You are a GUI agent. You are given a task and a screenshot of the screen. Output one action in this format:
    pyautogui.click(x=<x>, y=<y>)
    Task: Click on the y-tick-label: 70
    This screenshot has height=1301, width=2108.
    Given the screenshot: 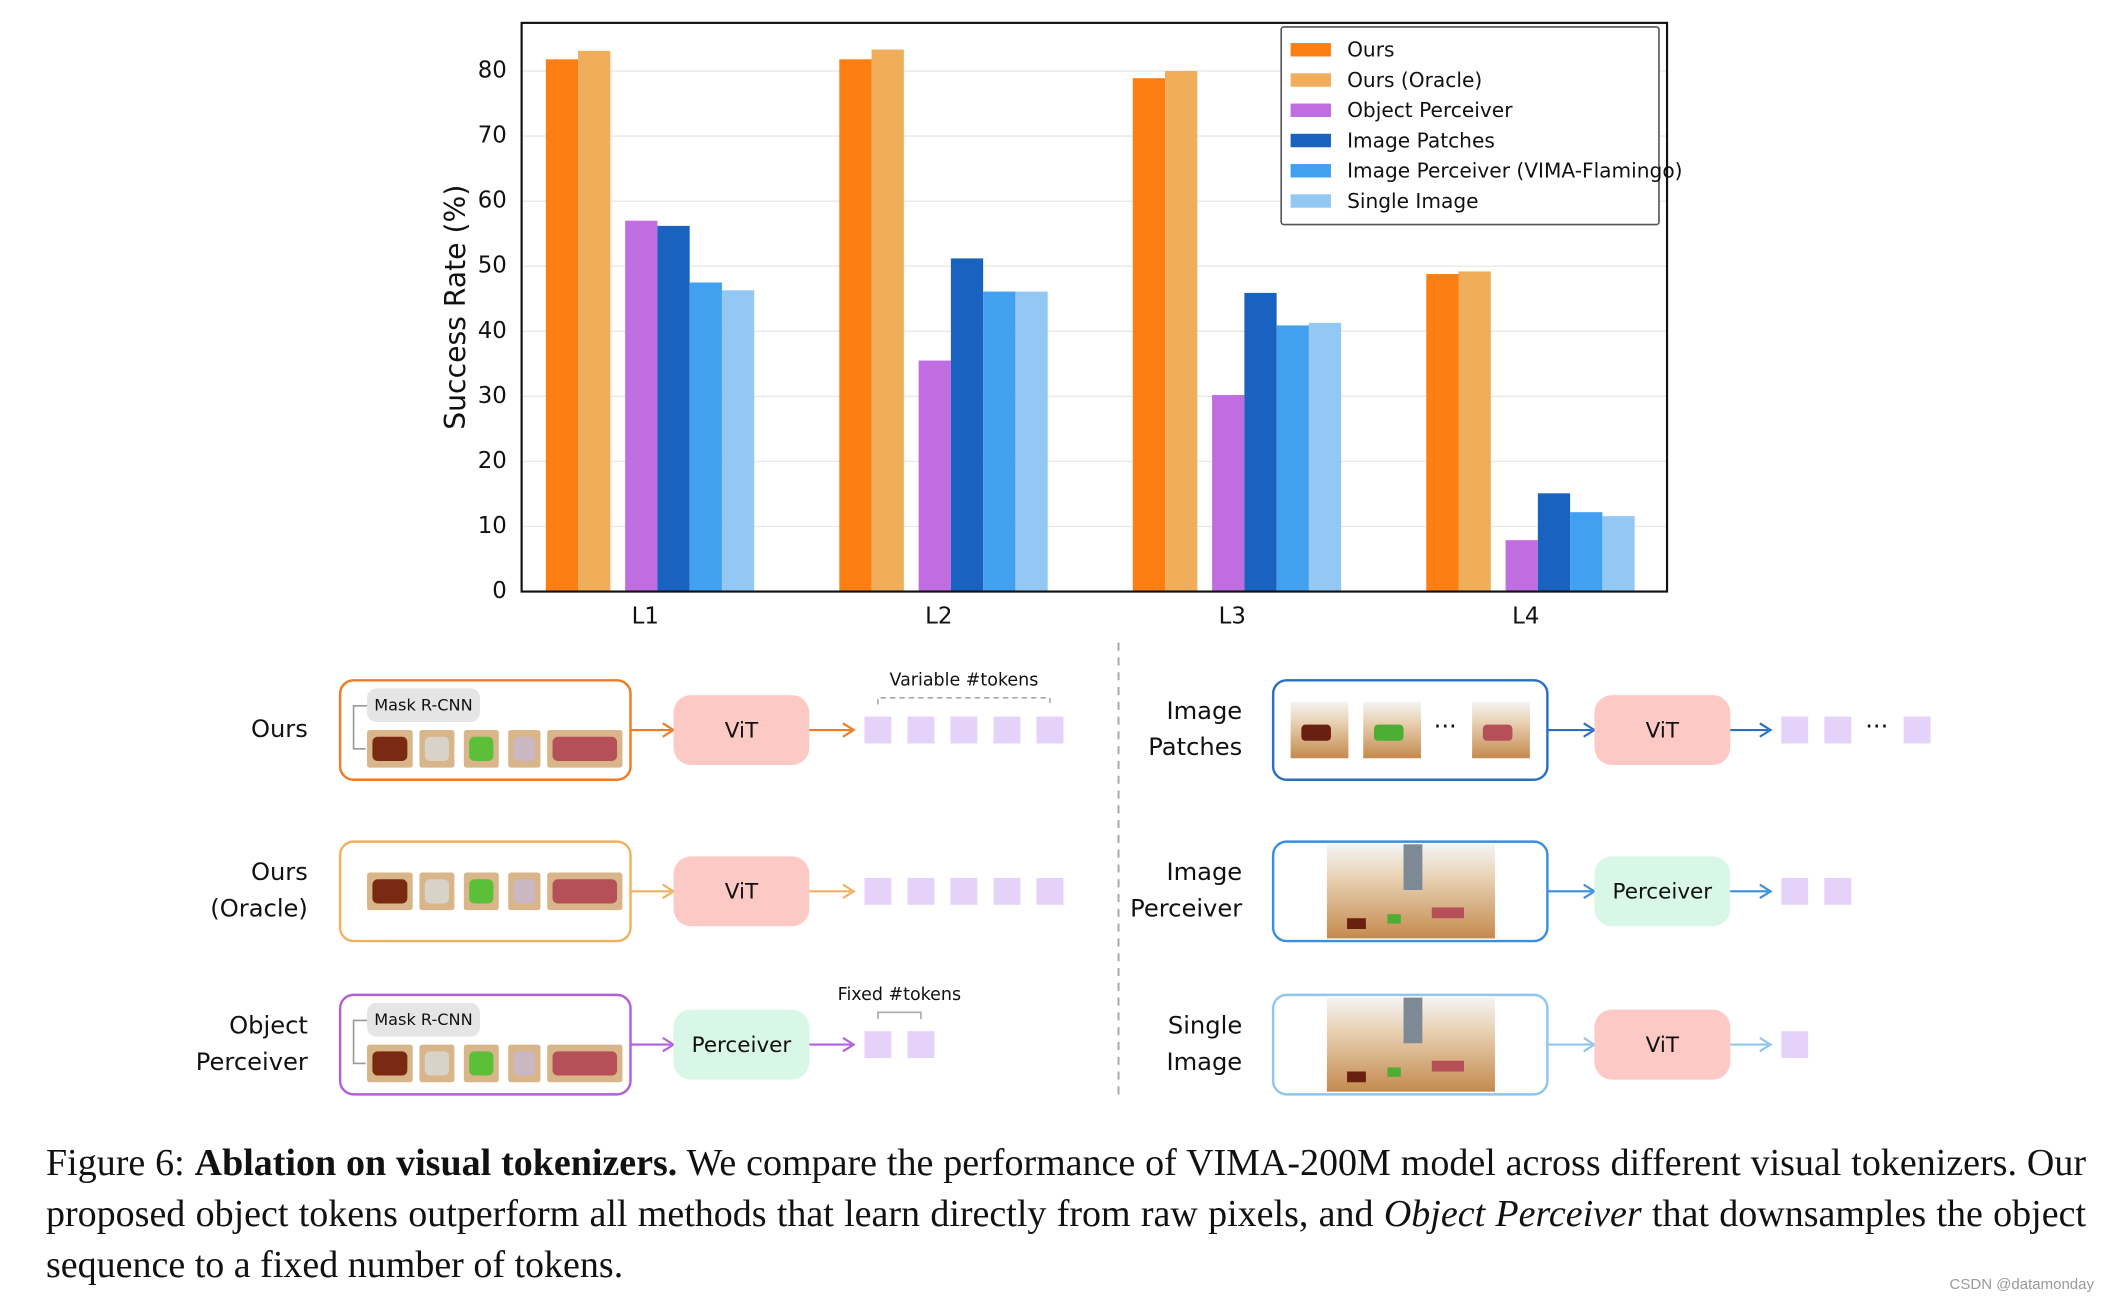 What is the action you would take?
    pyautogui.click(x=492, y=136)
    